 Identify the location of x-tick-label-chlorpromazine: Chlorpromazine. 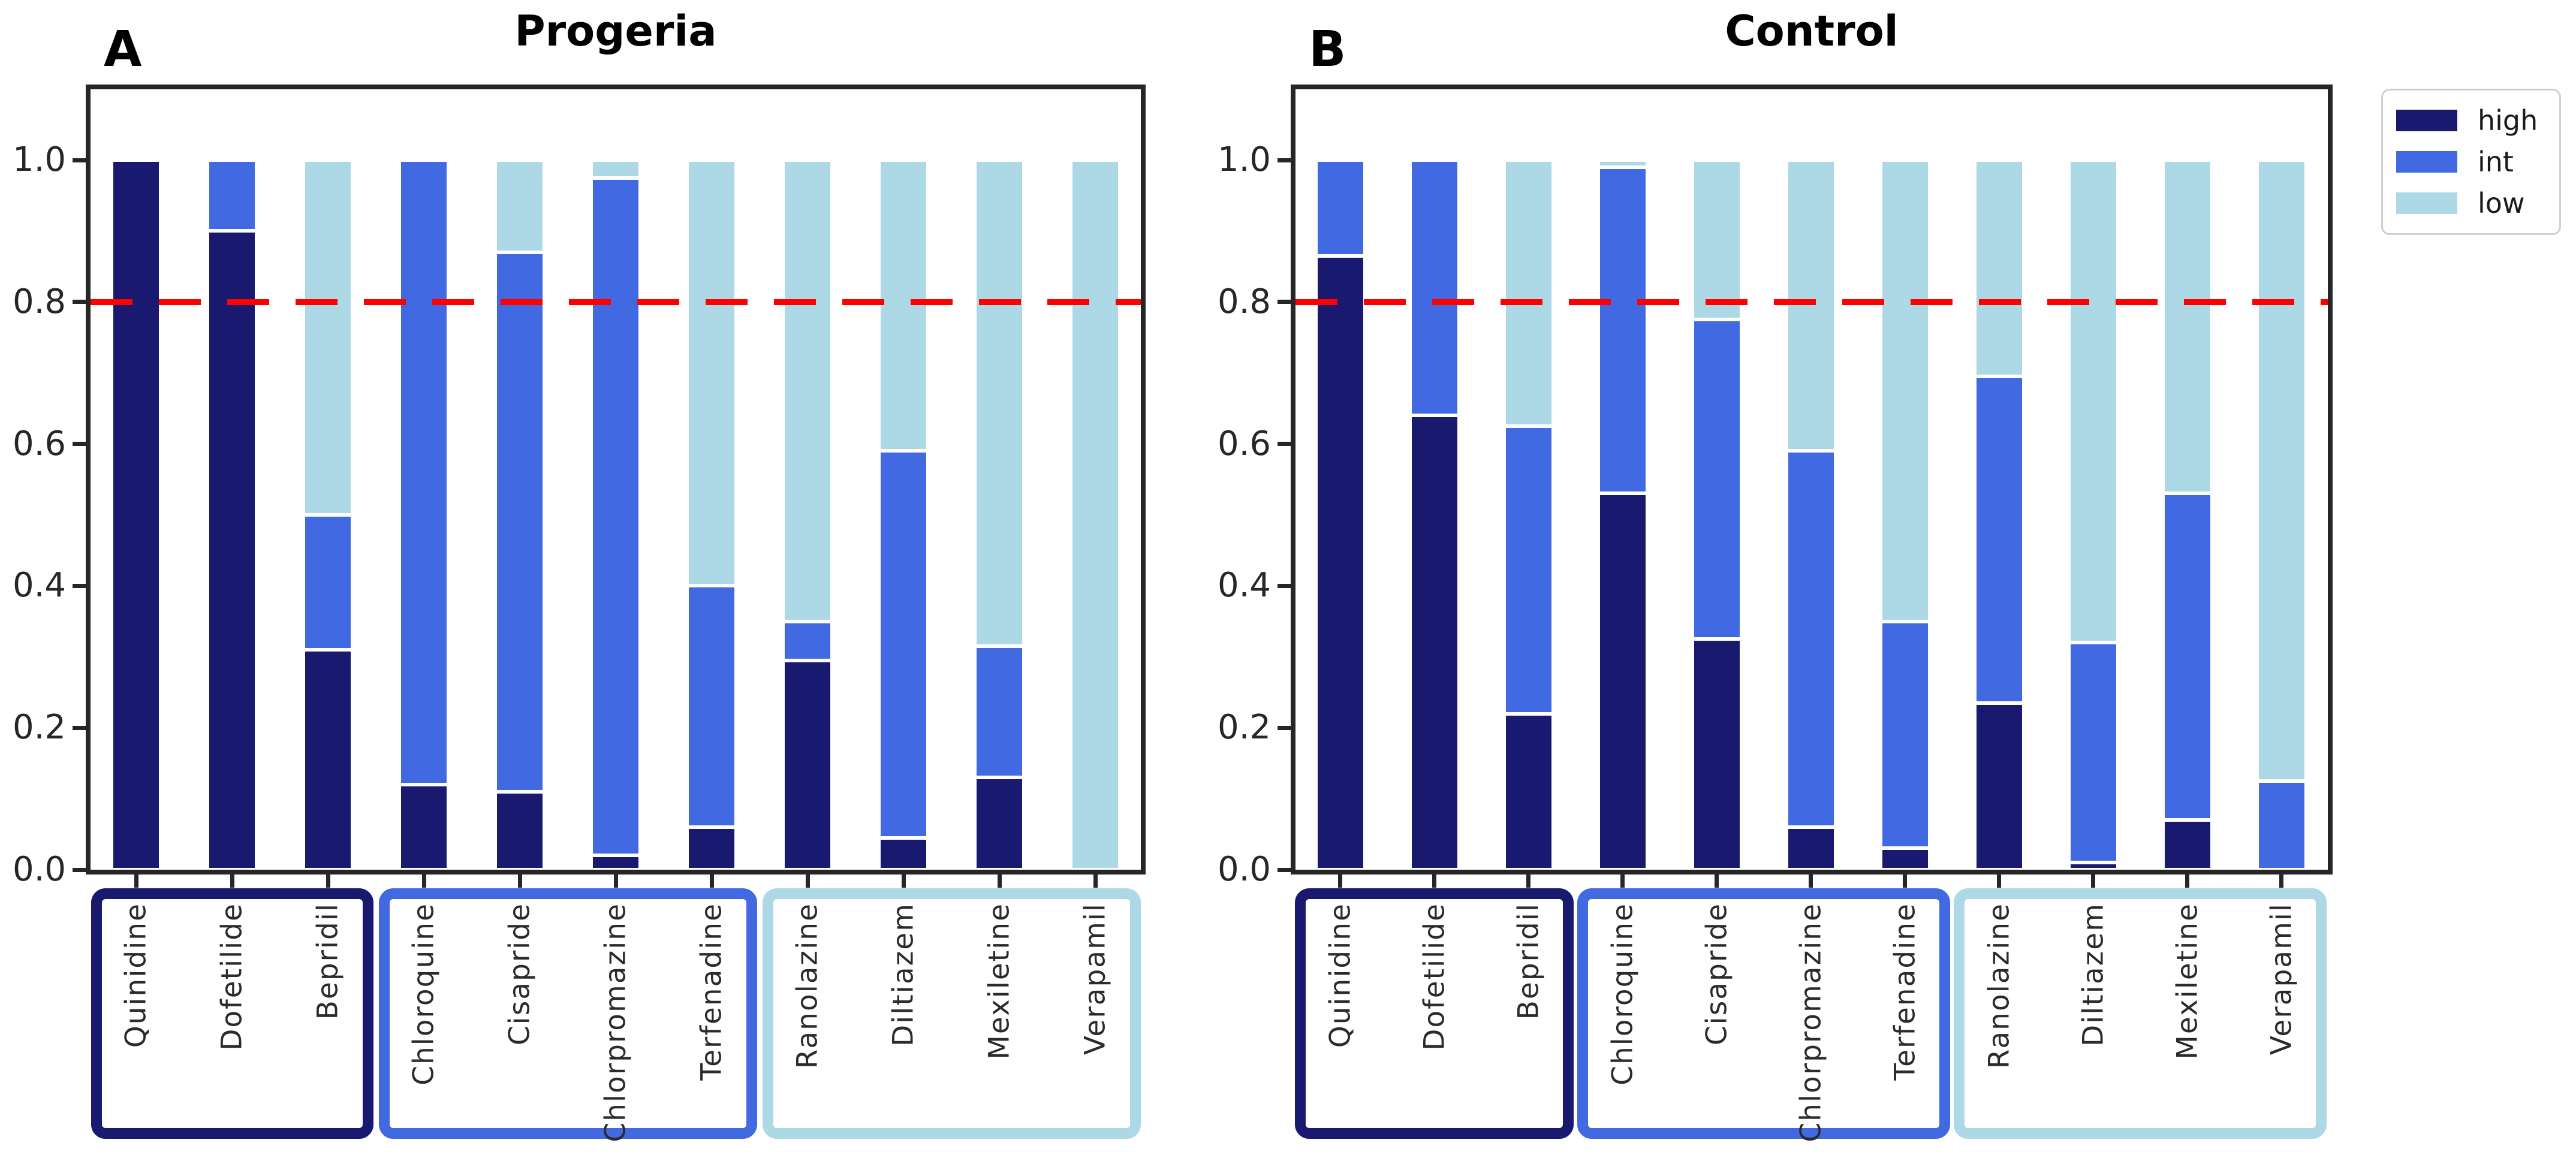
(615, 1022).